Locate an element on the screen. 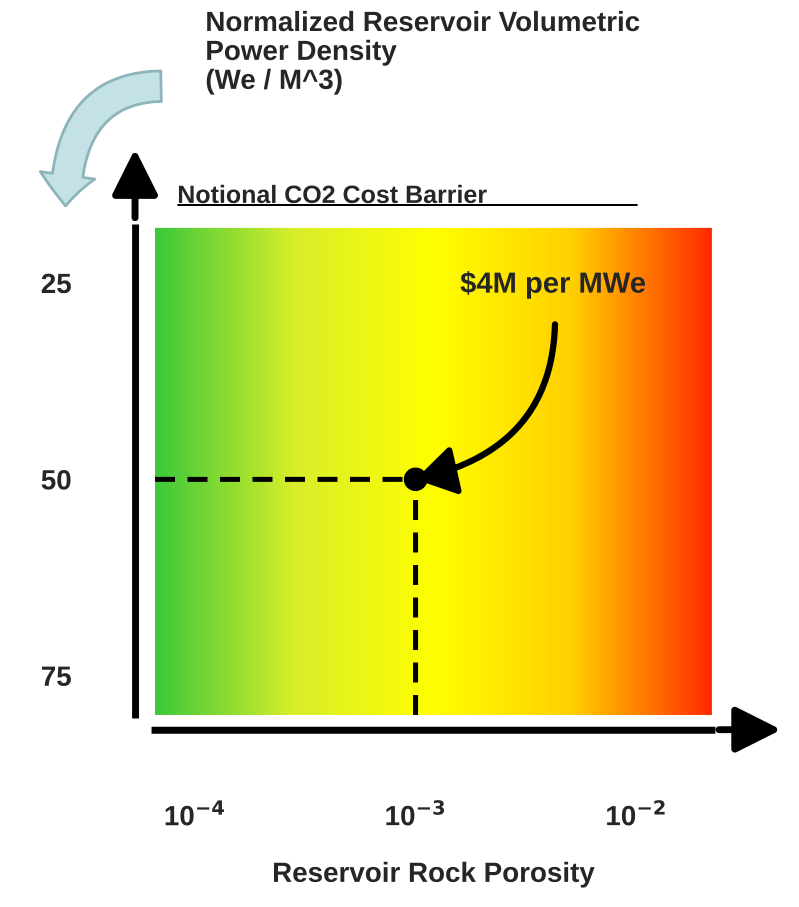  annotation: $4M per MWe is located at coordinates (553, 285).